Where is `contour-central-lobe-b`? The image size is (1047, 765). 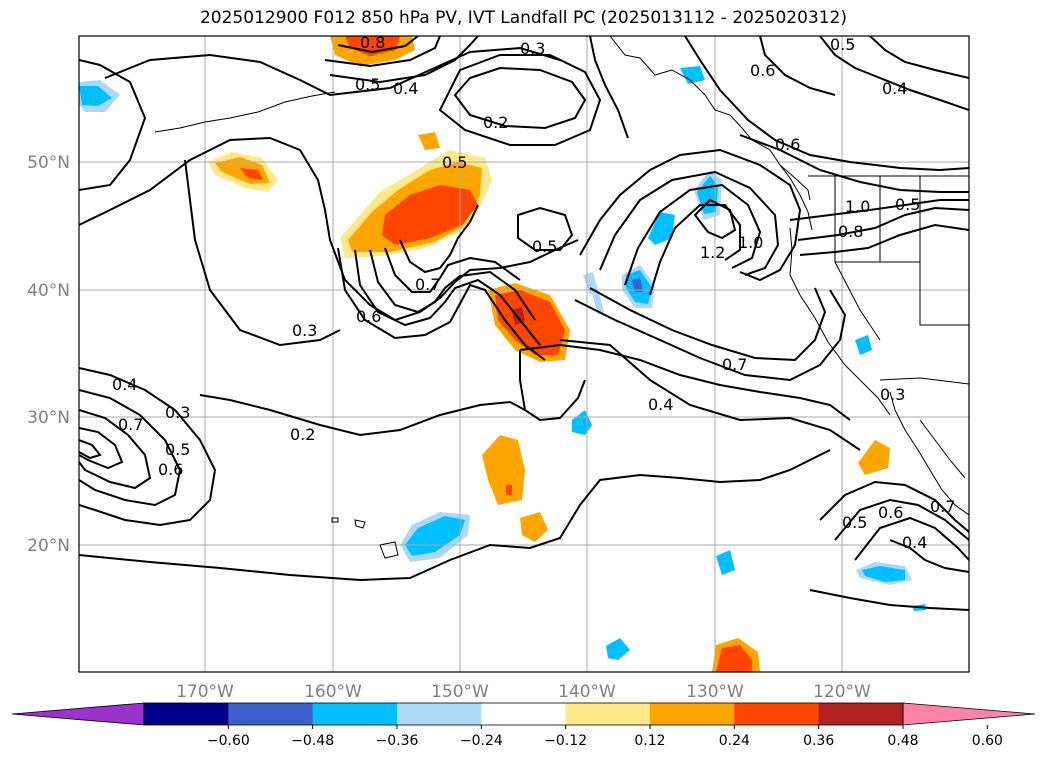
contour-central-lobe-b is located at coordinates (447, 297).